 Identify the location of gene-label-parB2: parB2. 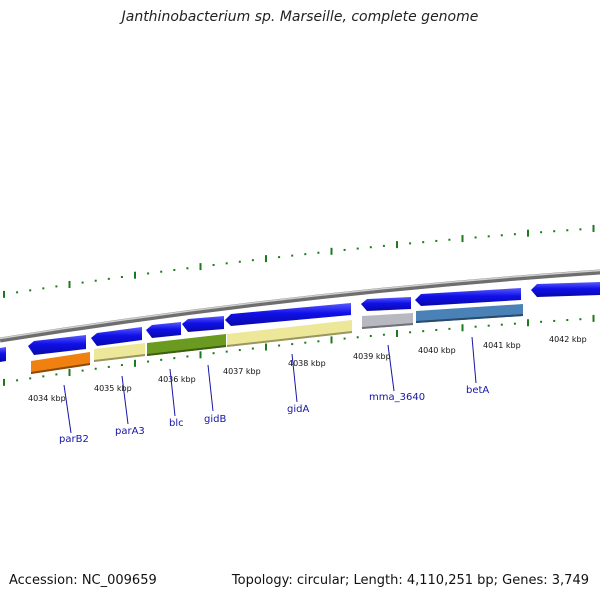
(74, 439).